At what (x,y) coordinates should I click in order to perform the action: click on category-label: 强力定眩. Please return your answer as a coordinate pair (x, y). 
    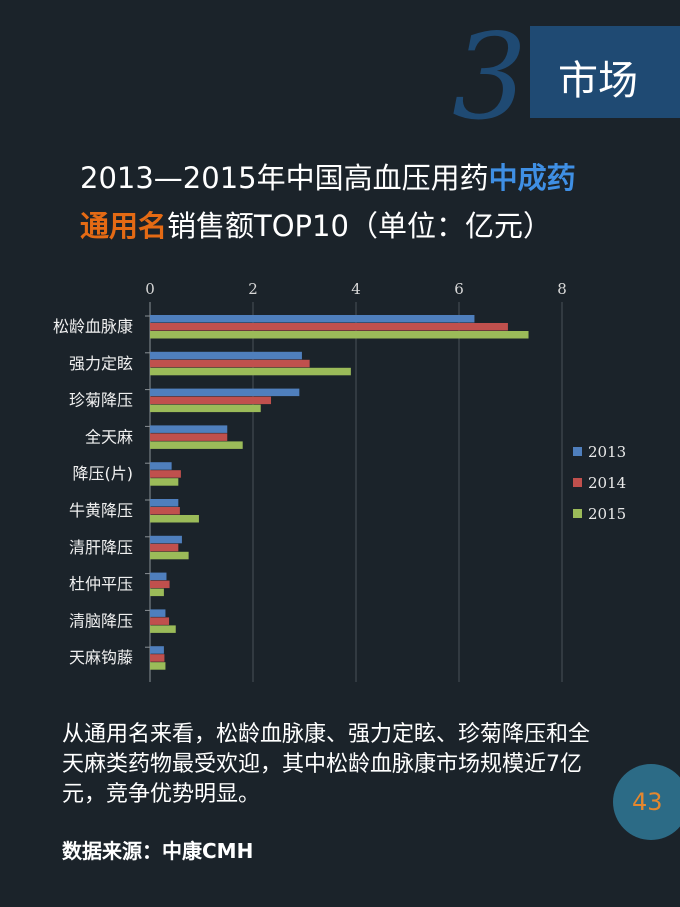
    Looking at the image, I should click on (101, 363).